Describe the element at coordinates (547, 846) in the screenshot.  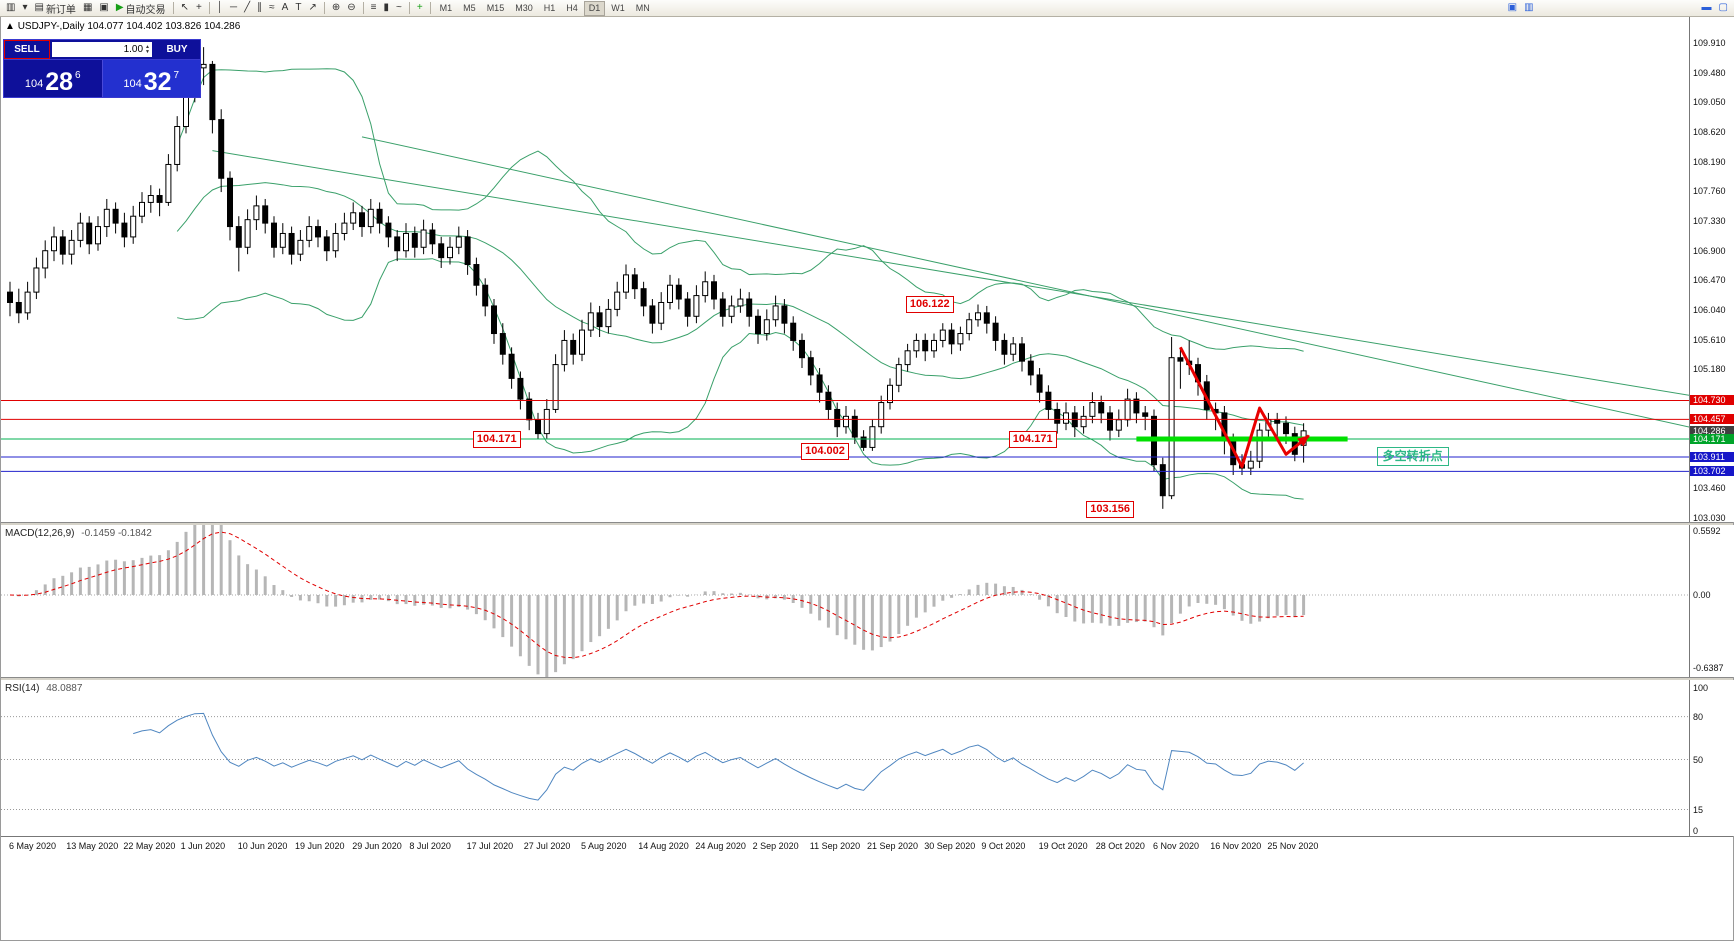
I see `date-label: 27 Jul 2020` at that location.